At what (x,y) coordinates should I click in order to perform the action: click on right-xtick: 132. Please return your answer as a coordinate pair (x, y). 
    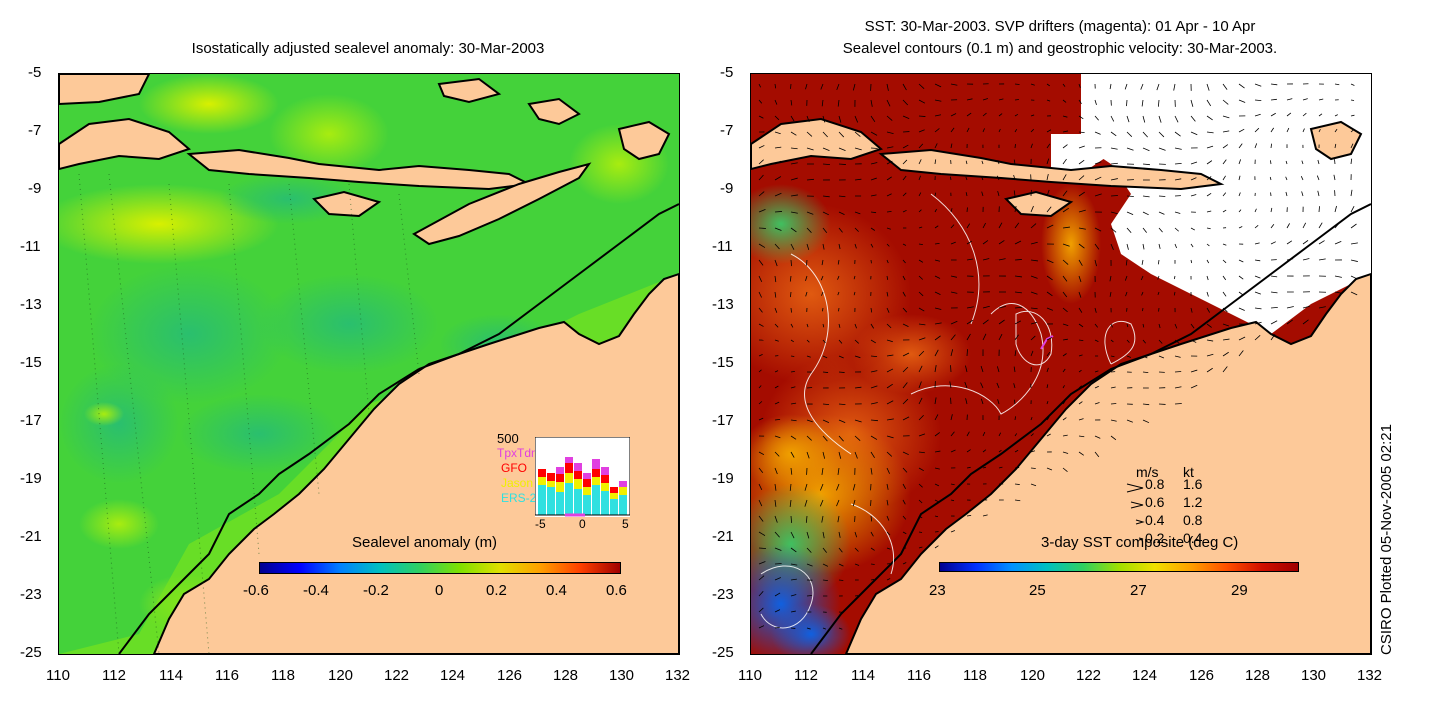
    Looking at the image, I should click on (1370, 675).